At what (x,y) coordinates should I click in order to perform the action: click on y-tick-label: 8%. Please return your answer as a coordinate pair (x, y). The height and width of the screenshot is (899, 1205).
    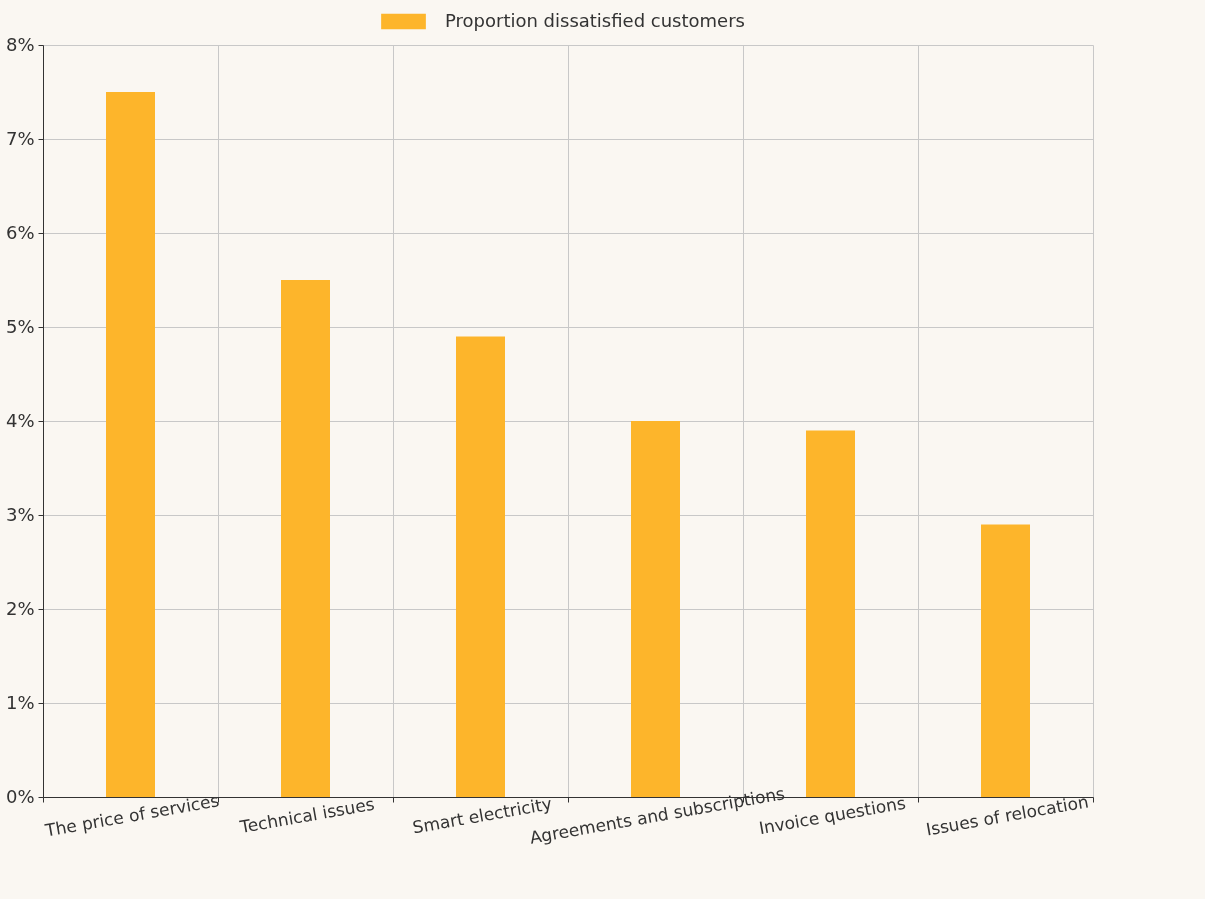
    Looking at the image, I should click on (20, 44).